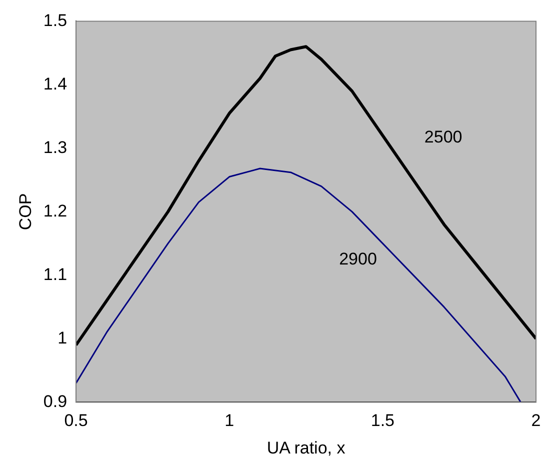 This screenshot has width=558, height=475. Describe the element at coordinates (443, 137) in the screenshot. I see `series-label: 2500` at that location.